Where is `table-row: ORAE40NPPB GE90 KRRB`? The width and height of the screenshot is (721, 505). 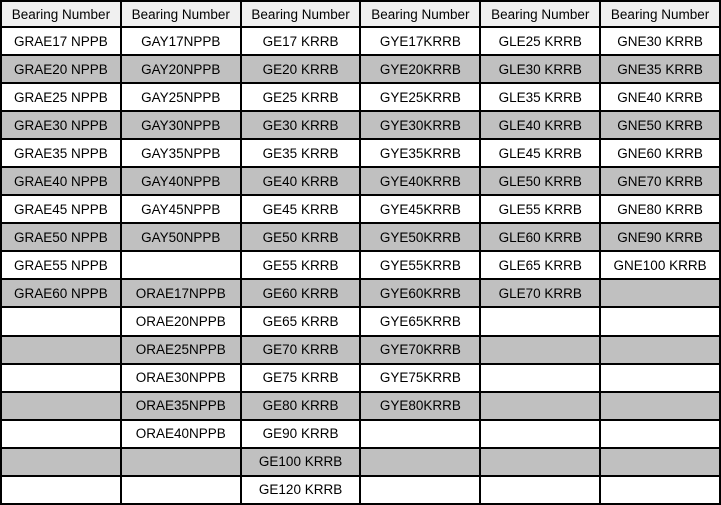 table-row: ORAE40NPPB GE90 KRRB is located at coordinates (360, 433).